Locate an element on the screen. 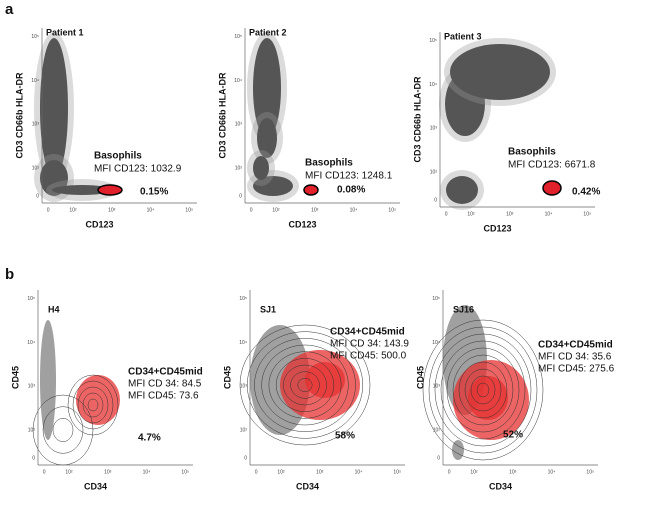 This screenshot has width=660, height=510. percent-label: 52% is located at coordinates (513, 435).